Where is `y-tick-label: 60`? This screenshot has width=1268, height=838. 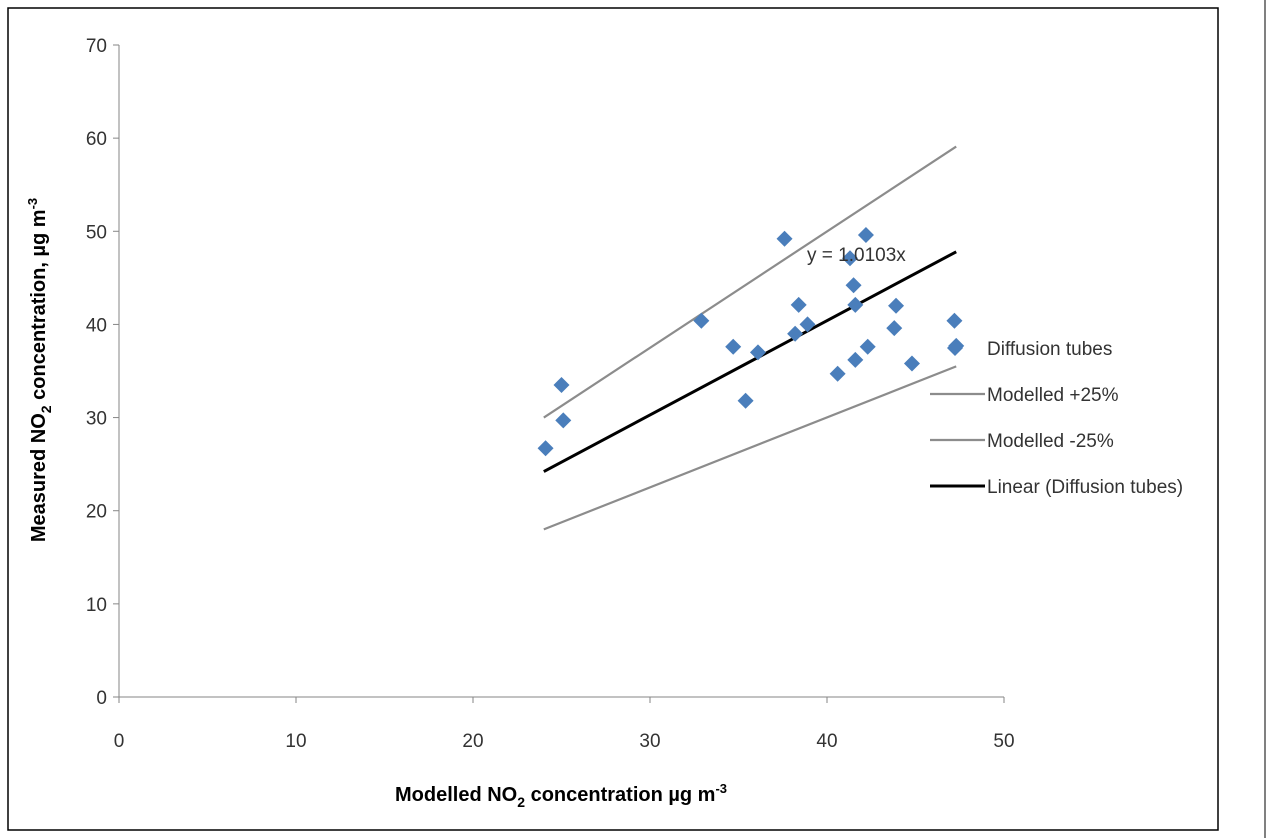 y-tick-label: 60 is located at coordinates (96, 139).